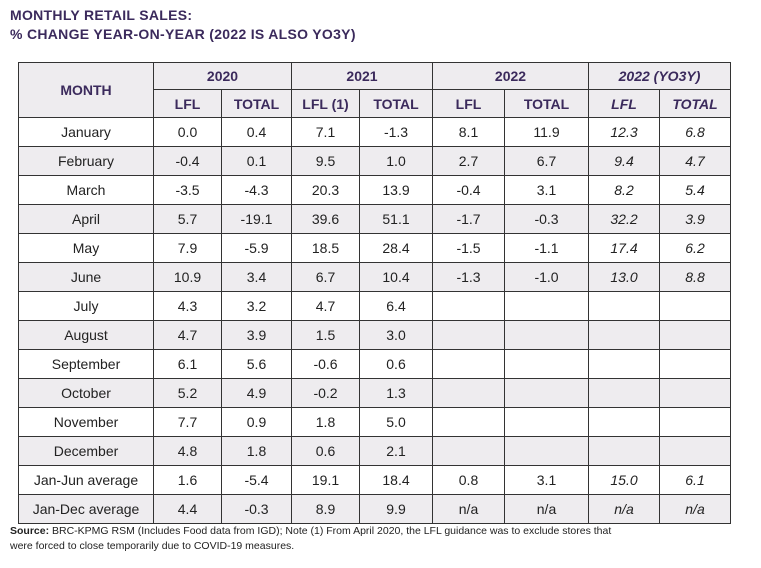 Image resolution: width=761 pixels, height=568 pixels. What do you see at coordinates (546, 161) in the screenshot?
I see `value-cell: 6.7` at bounding box center [546, 161].